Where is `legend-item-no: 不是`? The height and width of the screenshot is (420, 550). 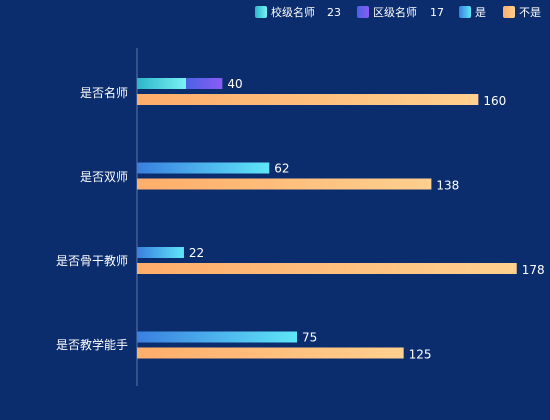
legend-item-no: 不是 is located at coordinates (522, 12).